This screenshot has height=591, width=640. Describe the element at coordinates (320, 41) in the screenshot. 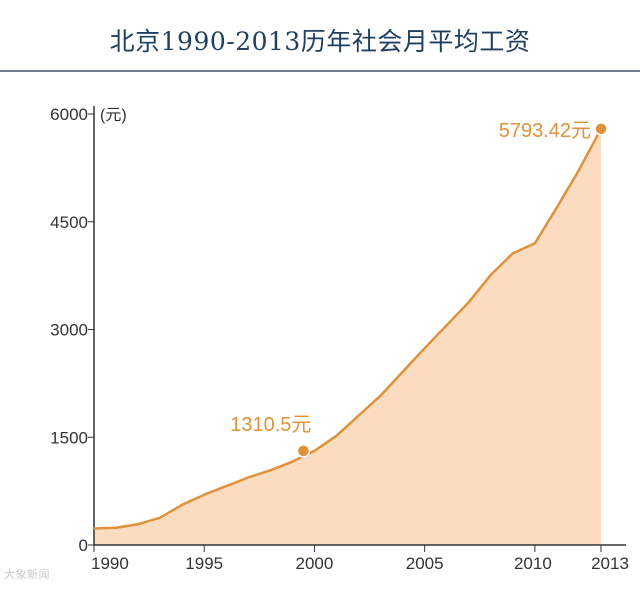

I see `chart-title: 北京1990-2013历年社会月平均工资` at that location.